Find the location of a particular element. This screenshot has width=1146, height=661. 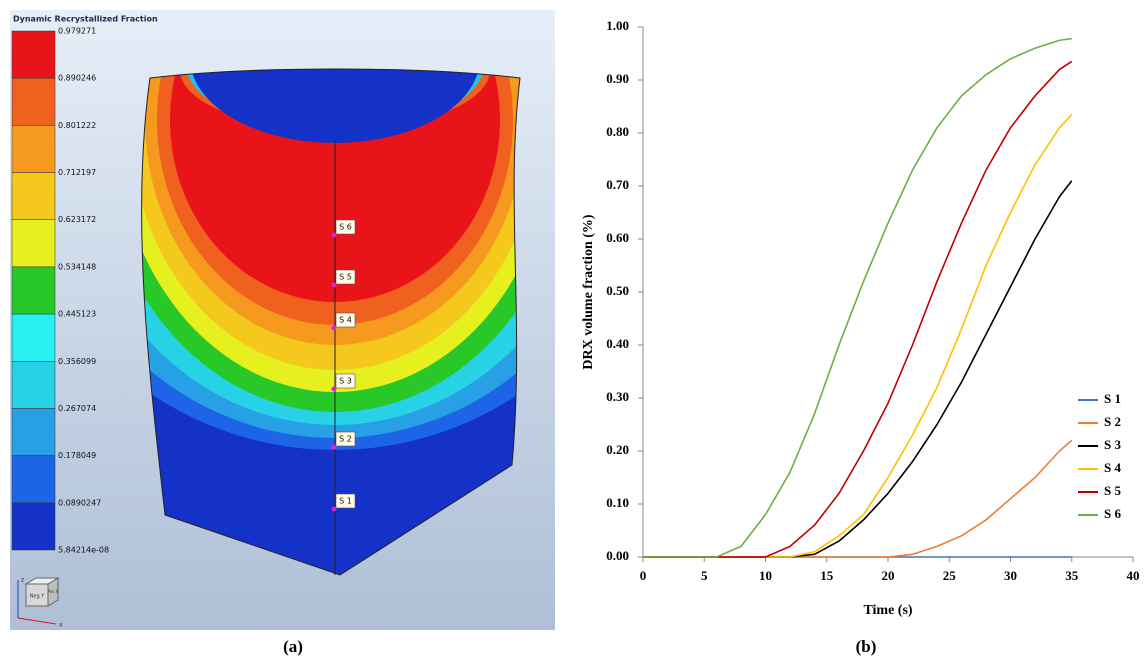

y-tick-label: 0.80 is located at coordinates (617, 131).